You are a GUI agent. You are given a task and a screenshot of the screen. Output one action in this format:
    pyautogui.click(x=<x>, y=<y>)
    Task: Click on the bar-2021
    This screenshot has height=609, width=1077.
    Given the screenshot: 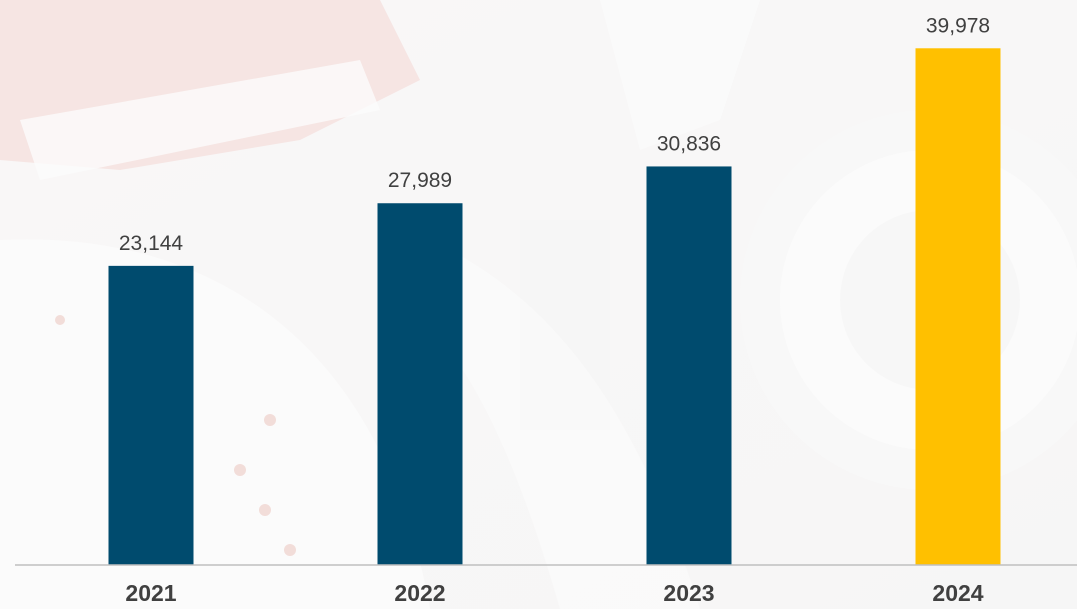 What is the action you would take?
    pyautogui.click(x=151, y=415)
    